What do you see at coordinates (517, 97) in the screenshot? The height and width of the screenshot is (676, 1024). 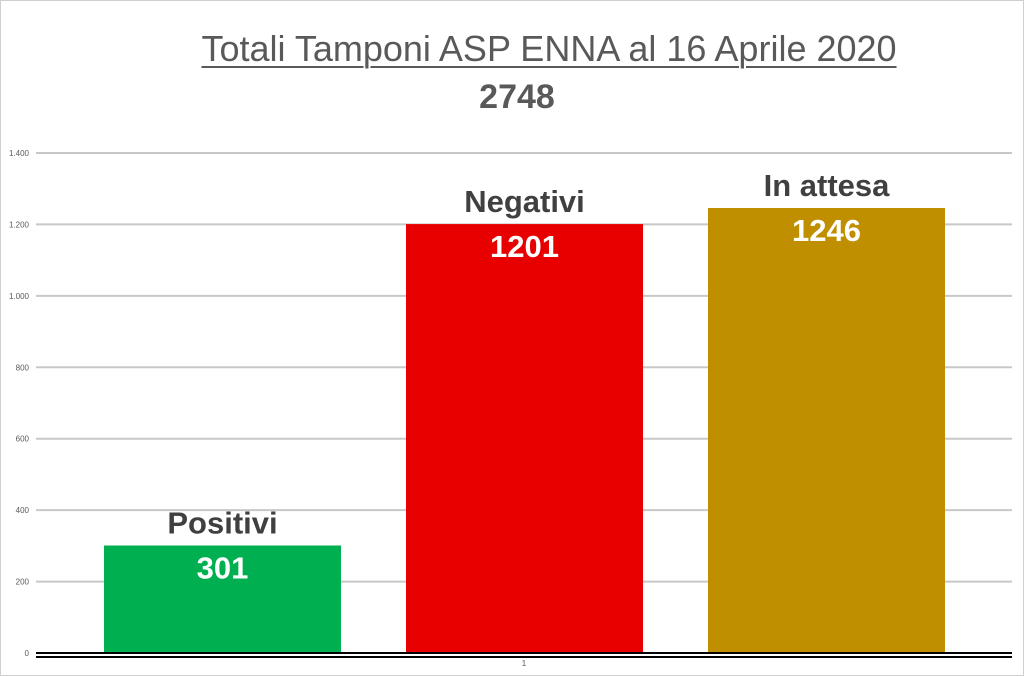 I see `total-count: 2748` at bounding box center [517, 97].